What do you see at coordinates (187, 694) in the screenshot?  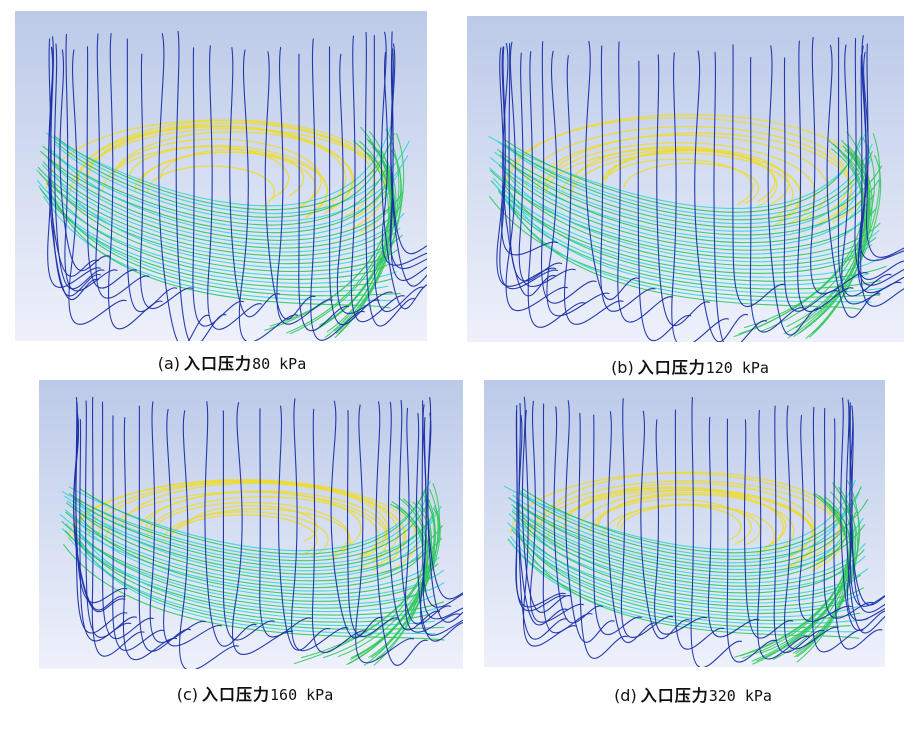 I see `caption-c-label: (c)` at bounding box center [187, 694].